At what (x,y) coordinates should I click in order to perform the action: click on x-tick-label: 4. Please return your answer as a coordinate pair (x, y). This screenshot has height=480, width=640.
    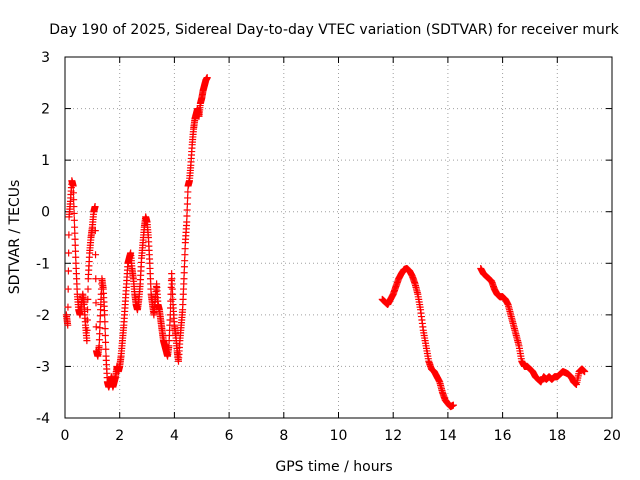
    Looking at the image, I should click on (174, 436).